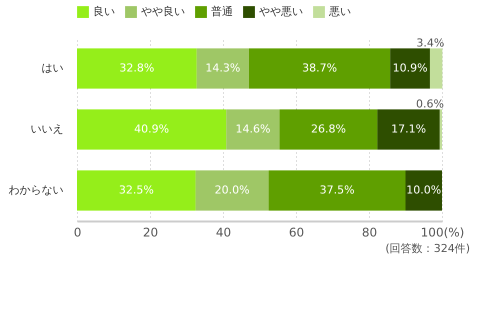  I want to click on data-label: 3.4%, so click(430, 43).